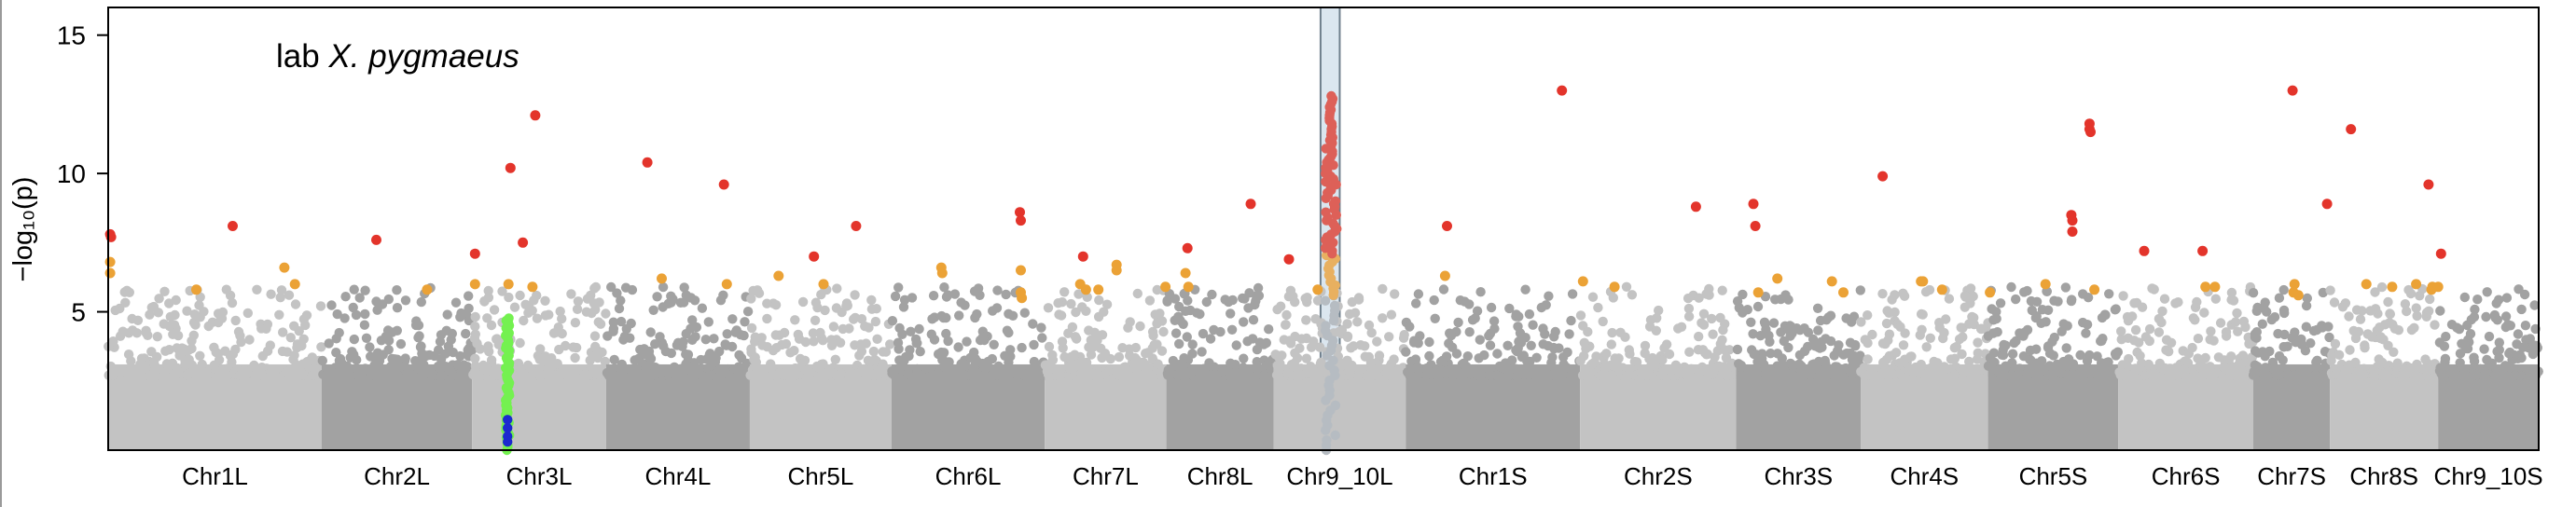 The width and height of the screenshot is (2576, 507). I want to click on peak-column, so click(1331, 273).